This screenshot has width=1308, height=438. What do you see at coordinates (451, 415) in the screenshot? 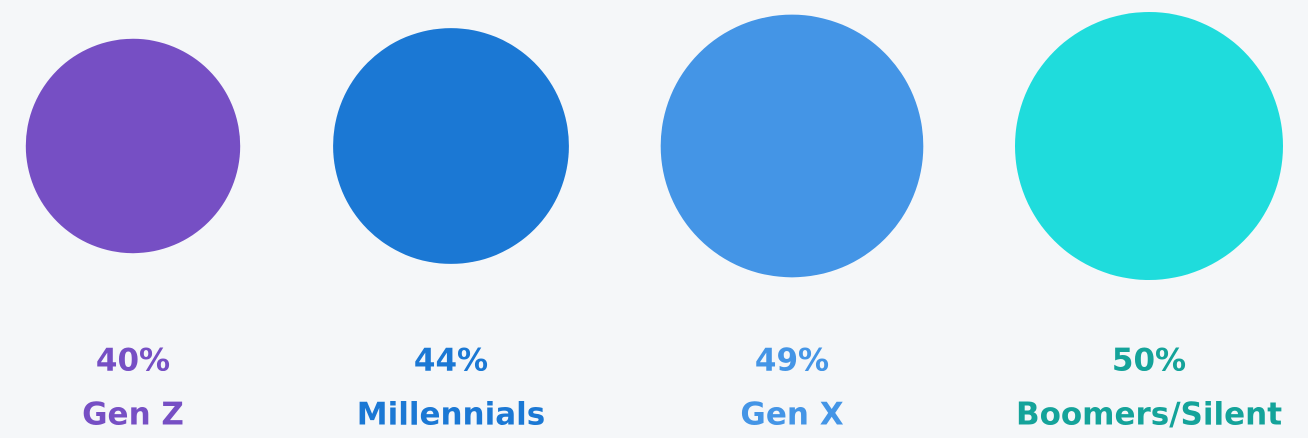
I see `category-label: Millennials` at bounding box center [451, 415].